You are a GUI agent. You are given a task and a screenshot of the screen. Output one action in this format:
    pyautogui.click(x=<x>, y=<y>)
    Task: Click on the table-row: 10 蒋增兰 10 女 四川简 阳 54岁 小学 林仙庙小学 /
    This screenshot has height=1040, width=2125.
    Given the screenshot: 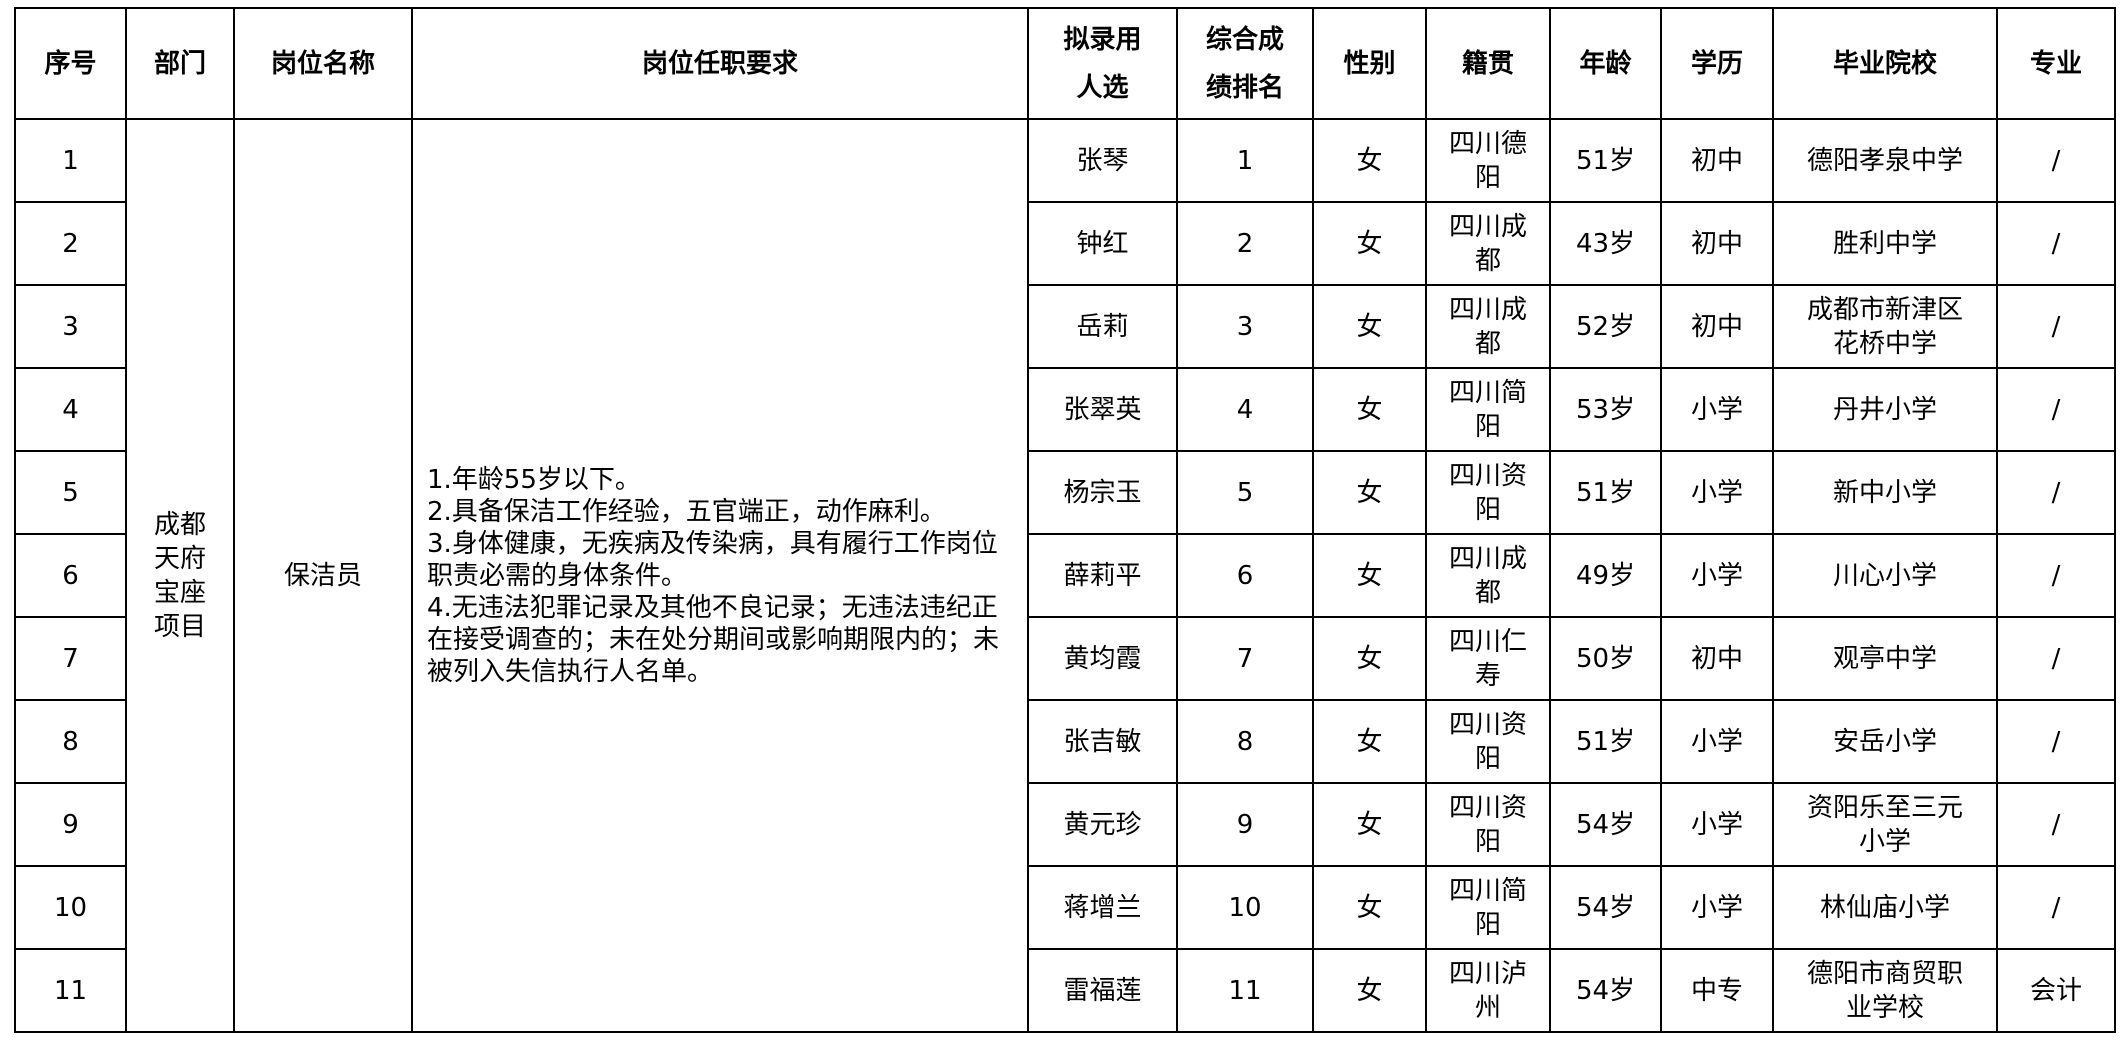 What is the action you would take?
    pyautogui.click(x=1065, y=907)
    